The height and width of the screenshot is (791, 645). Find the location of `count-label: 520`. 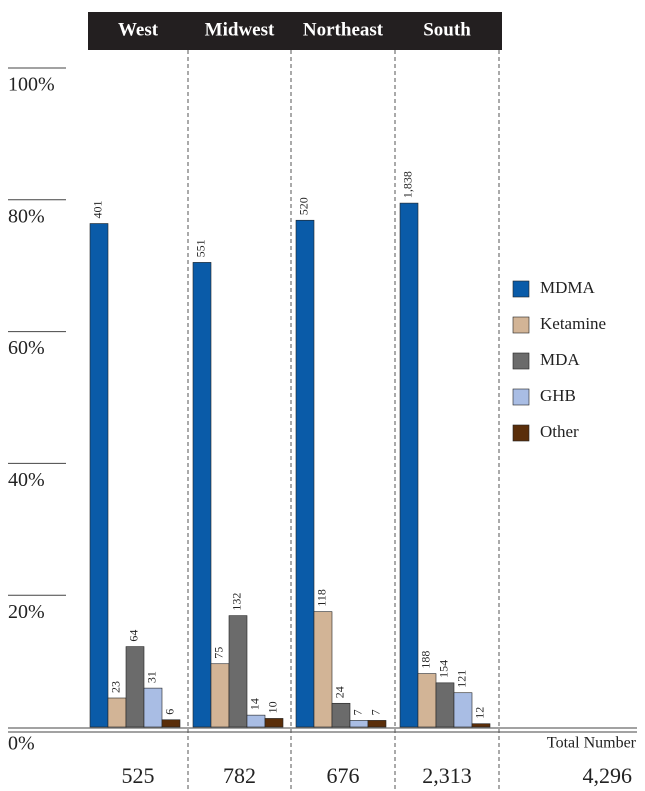

count-label: 520 is located at coordinates (304, 206).